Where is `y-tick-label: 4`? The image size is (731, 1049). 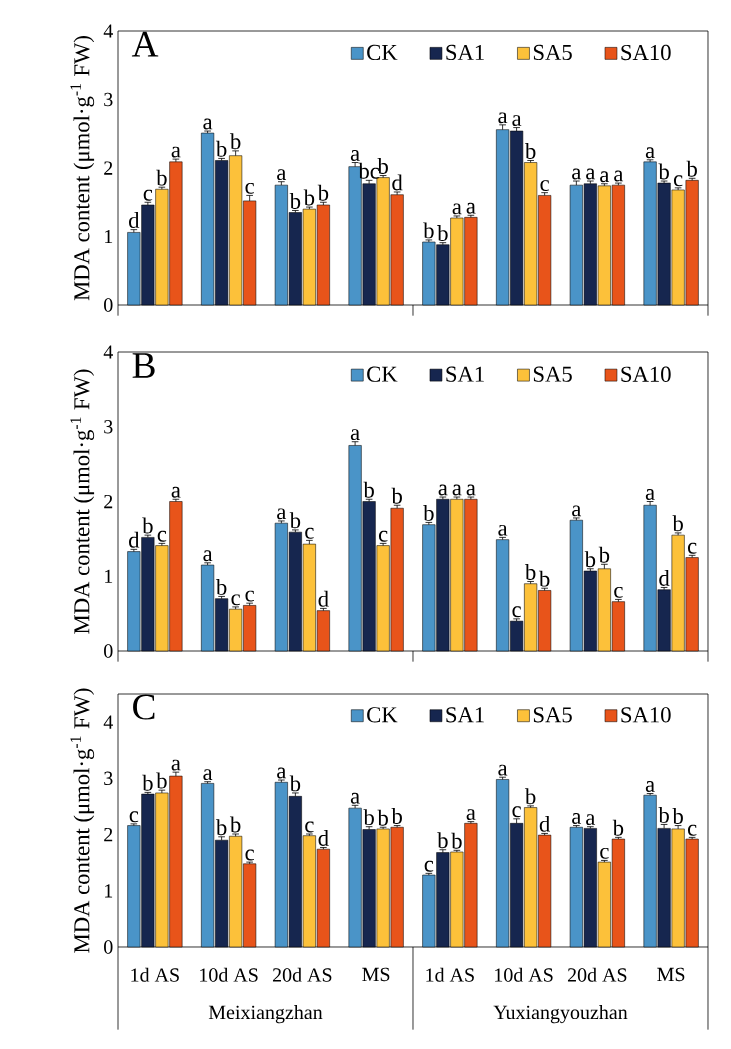
y-tick-label: 4 is located at coordinates (108, 31).